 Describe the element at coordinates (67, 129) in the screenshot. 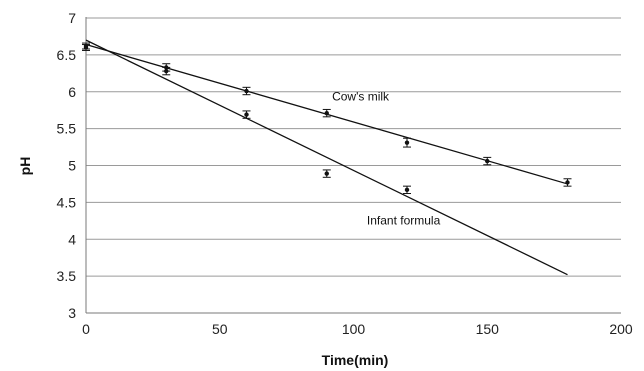

I see `y-tick-label: 5.5` at that location.